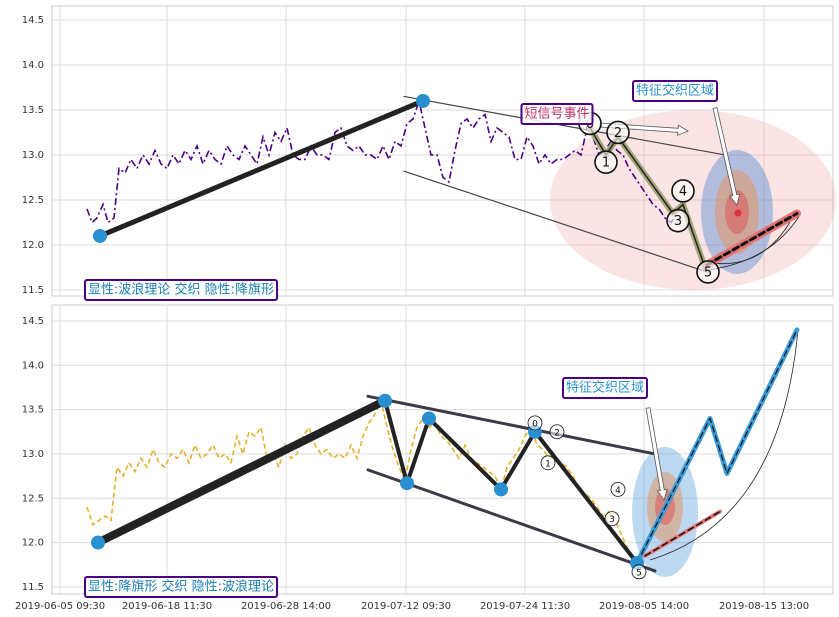  Describe the element at coordinates (167, 606) in the screenshot. I see `x-tick-label: 2019-06-18 11:30` at that location.